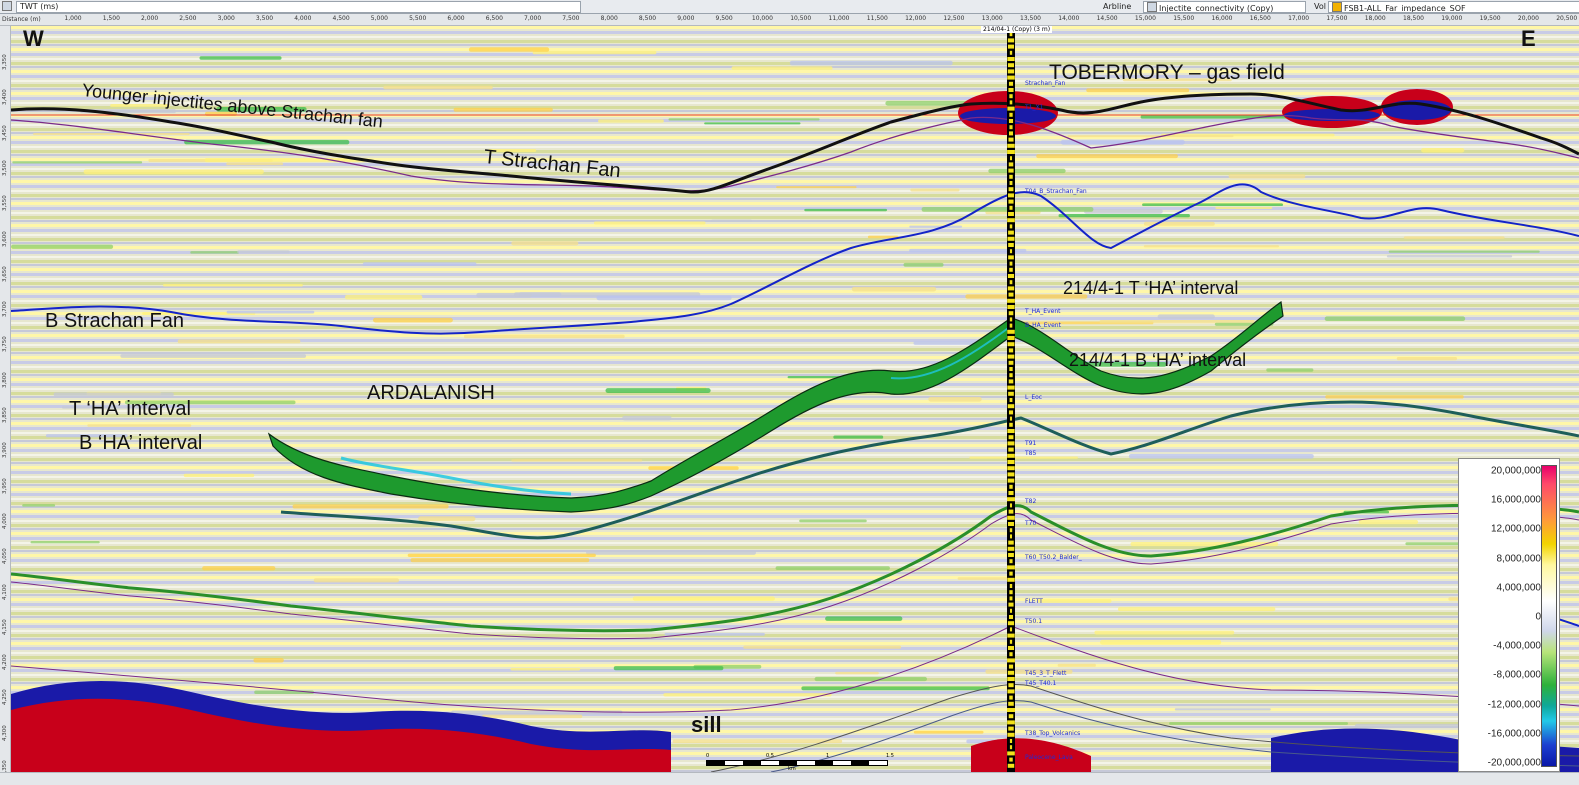  Describe the element at coordinates (1053, 733) in the screenshot. I see `well-marker-label: T38_Top_Volcanics` at that location.